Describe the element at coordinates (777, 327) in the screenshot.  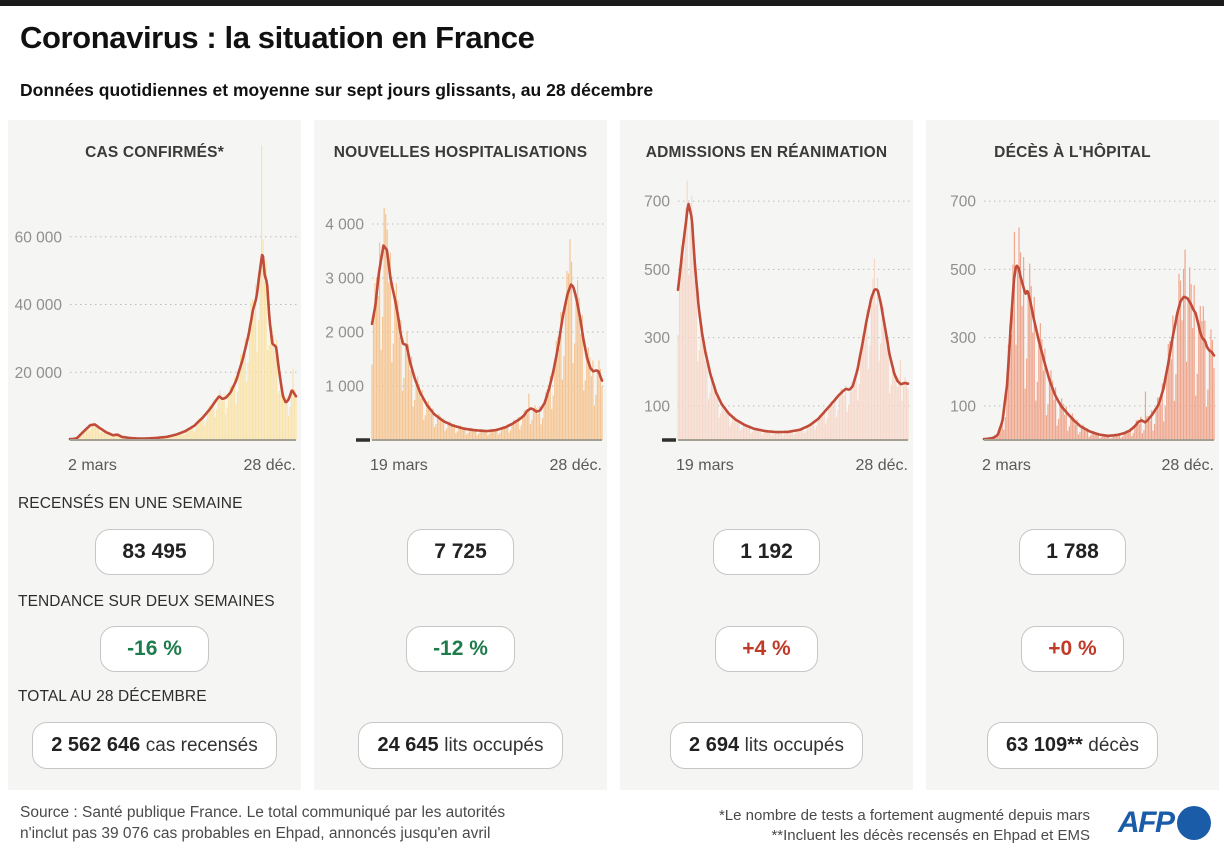
I see `chart-svg-3: 100 300 500 700 19 mars 28 déc.` at that location.